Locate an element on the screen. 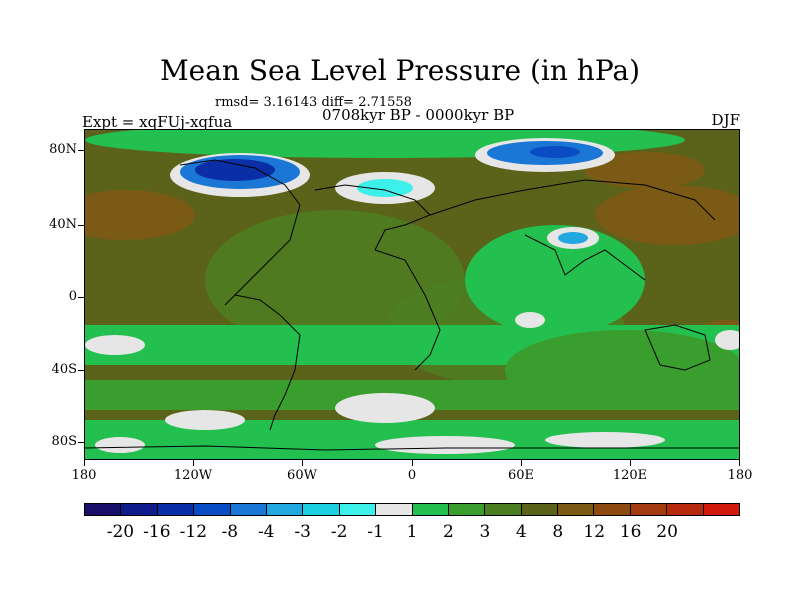  stats-label: rmsd= 3.16143 diff= 2.71558 is located at coordinates (313, 102).